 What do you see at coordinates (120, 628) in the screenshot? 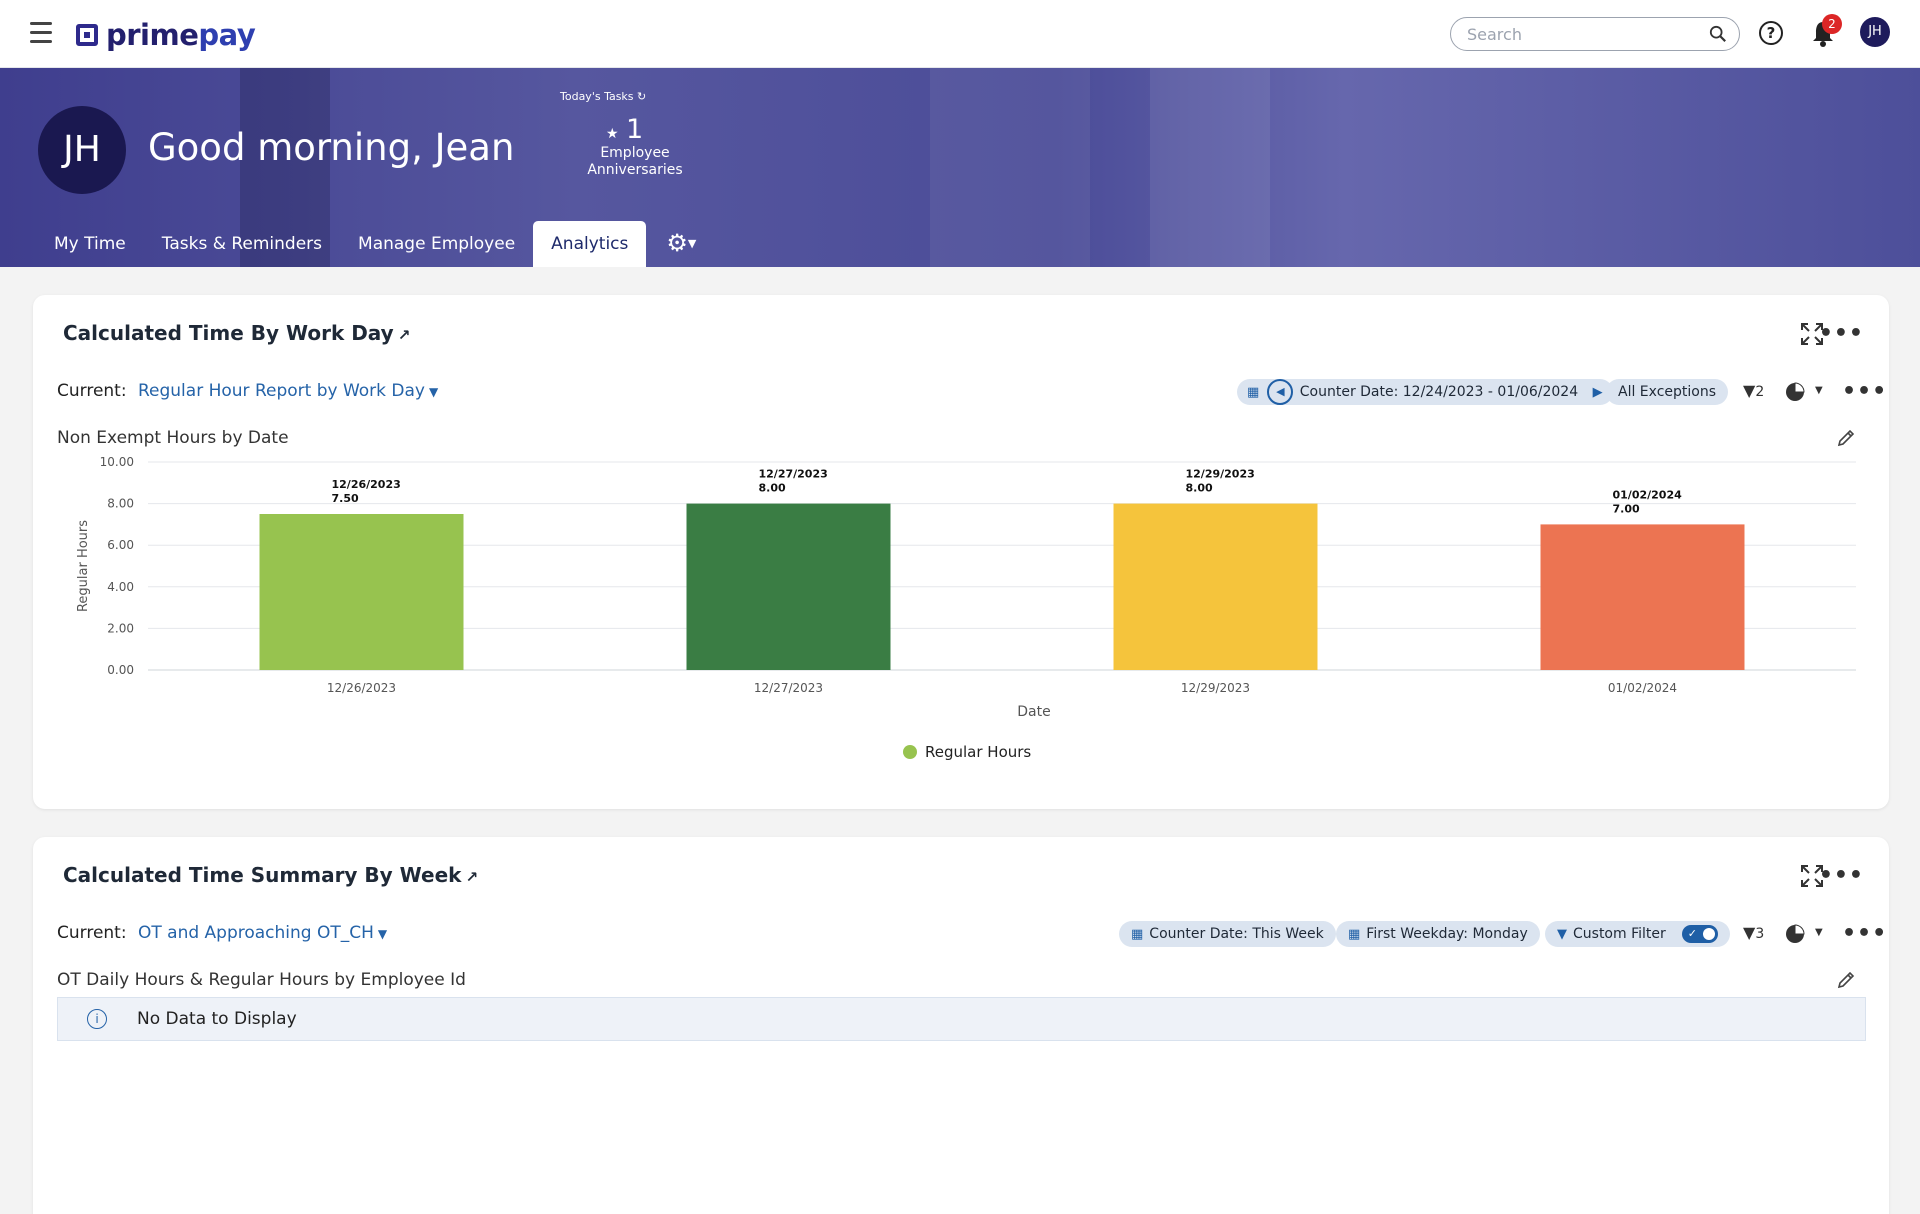
I see `y-tick-label: 2.00` at bounding box center [120, 628].